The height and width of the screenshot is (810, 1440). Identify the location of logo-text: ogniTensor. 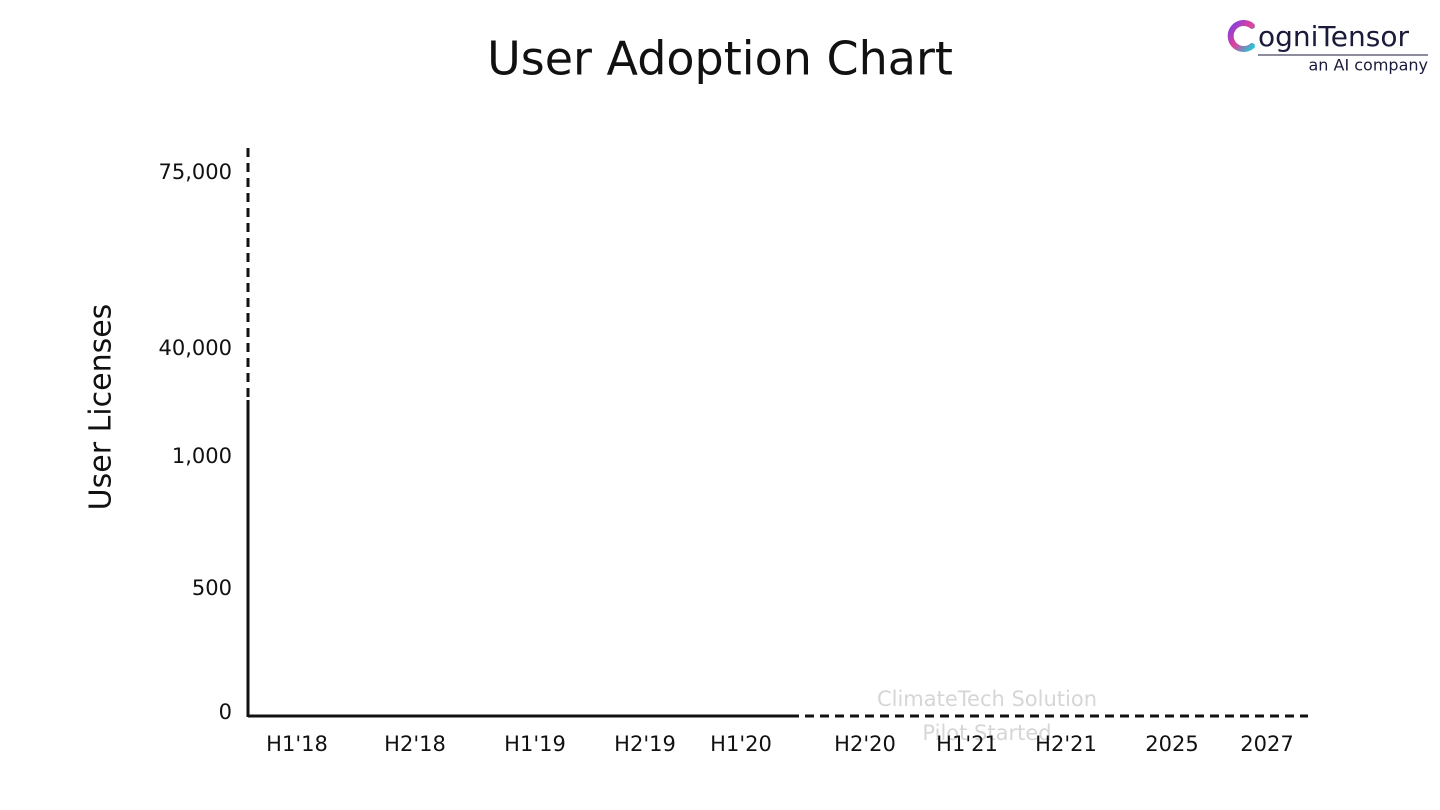
(1333, 36).